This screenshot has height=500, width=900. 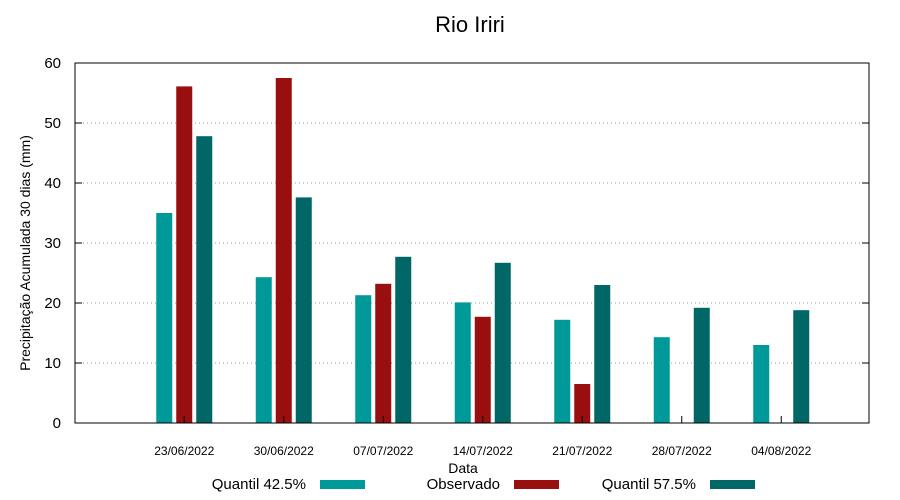 What do you see at coordinates (57, 423) in the screenshot?
I see `y-tick-label: 0` at bounding box center [57, 423].